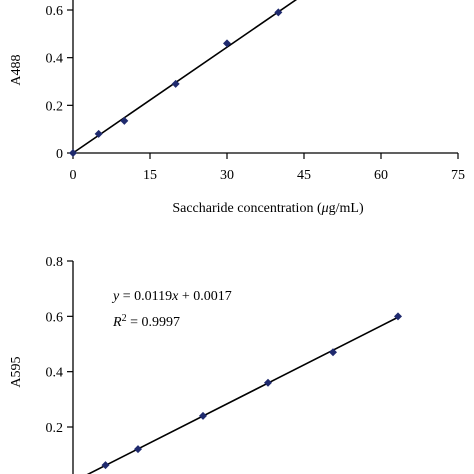  What do you see at coordinates (73, 175) in the screenshot?
I see `top-x-tick-label: 0` at bounding box center [73, 175].